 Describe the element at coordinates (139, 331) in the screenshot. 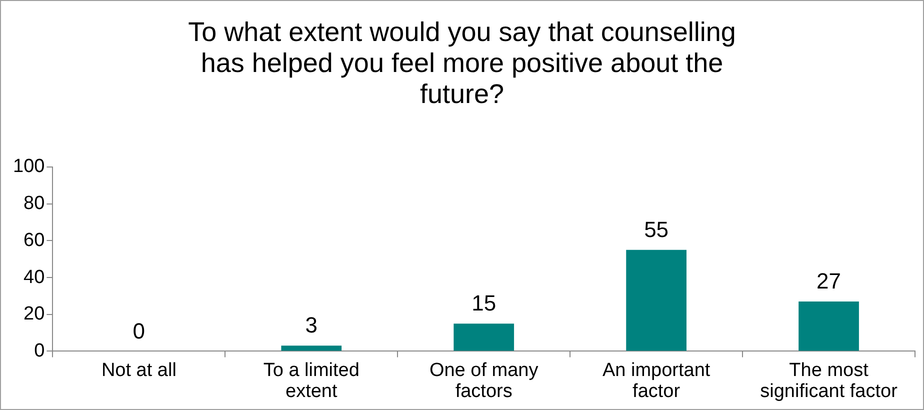

I see `data-label: 0` at that location.